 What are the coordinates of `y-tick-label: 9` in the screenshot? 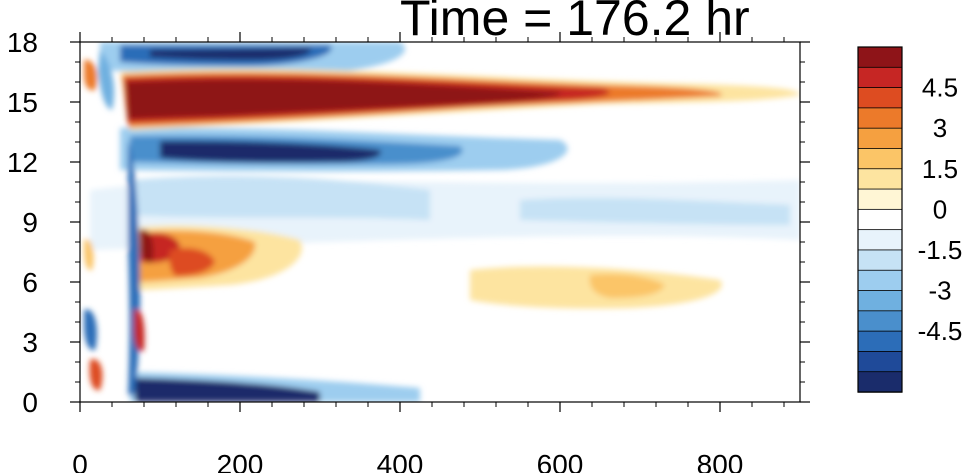 It's located at (30, 222).